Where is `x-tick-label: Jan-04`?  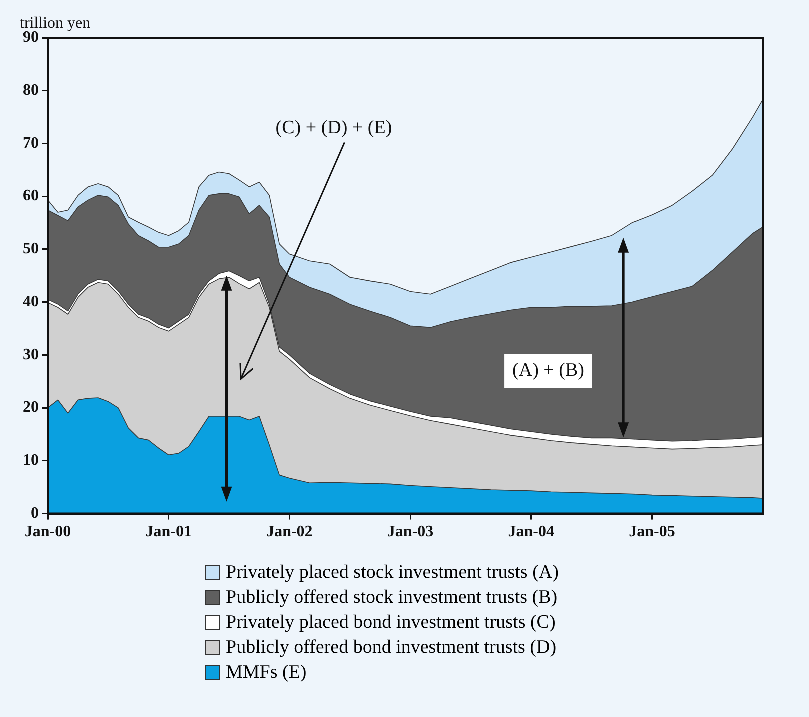 x-tick-label: Jan-04 is located at coordinates (531, 532).